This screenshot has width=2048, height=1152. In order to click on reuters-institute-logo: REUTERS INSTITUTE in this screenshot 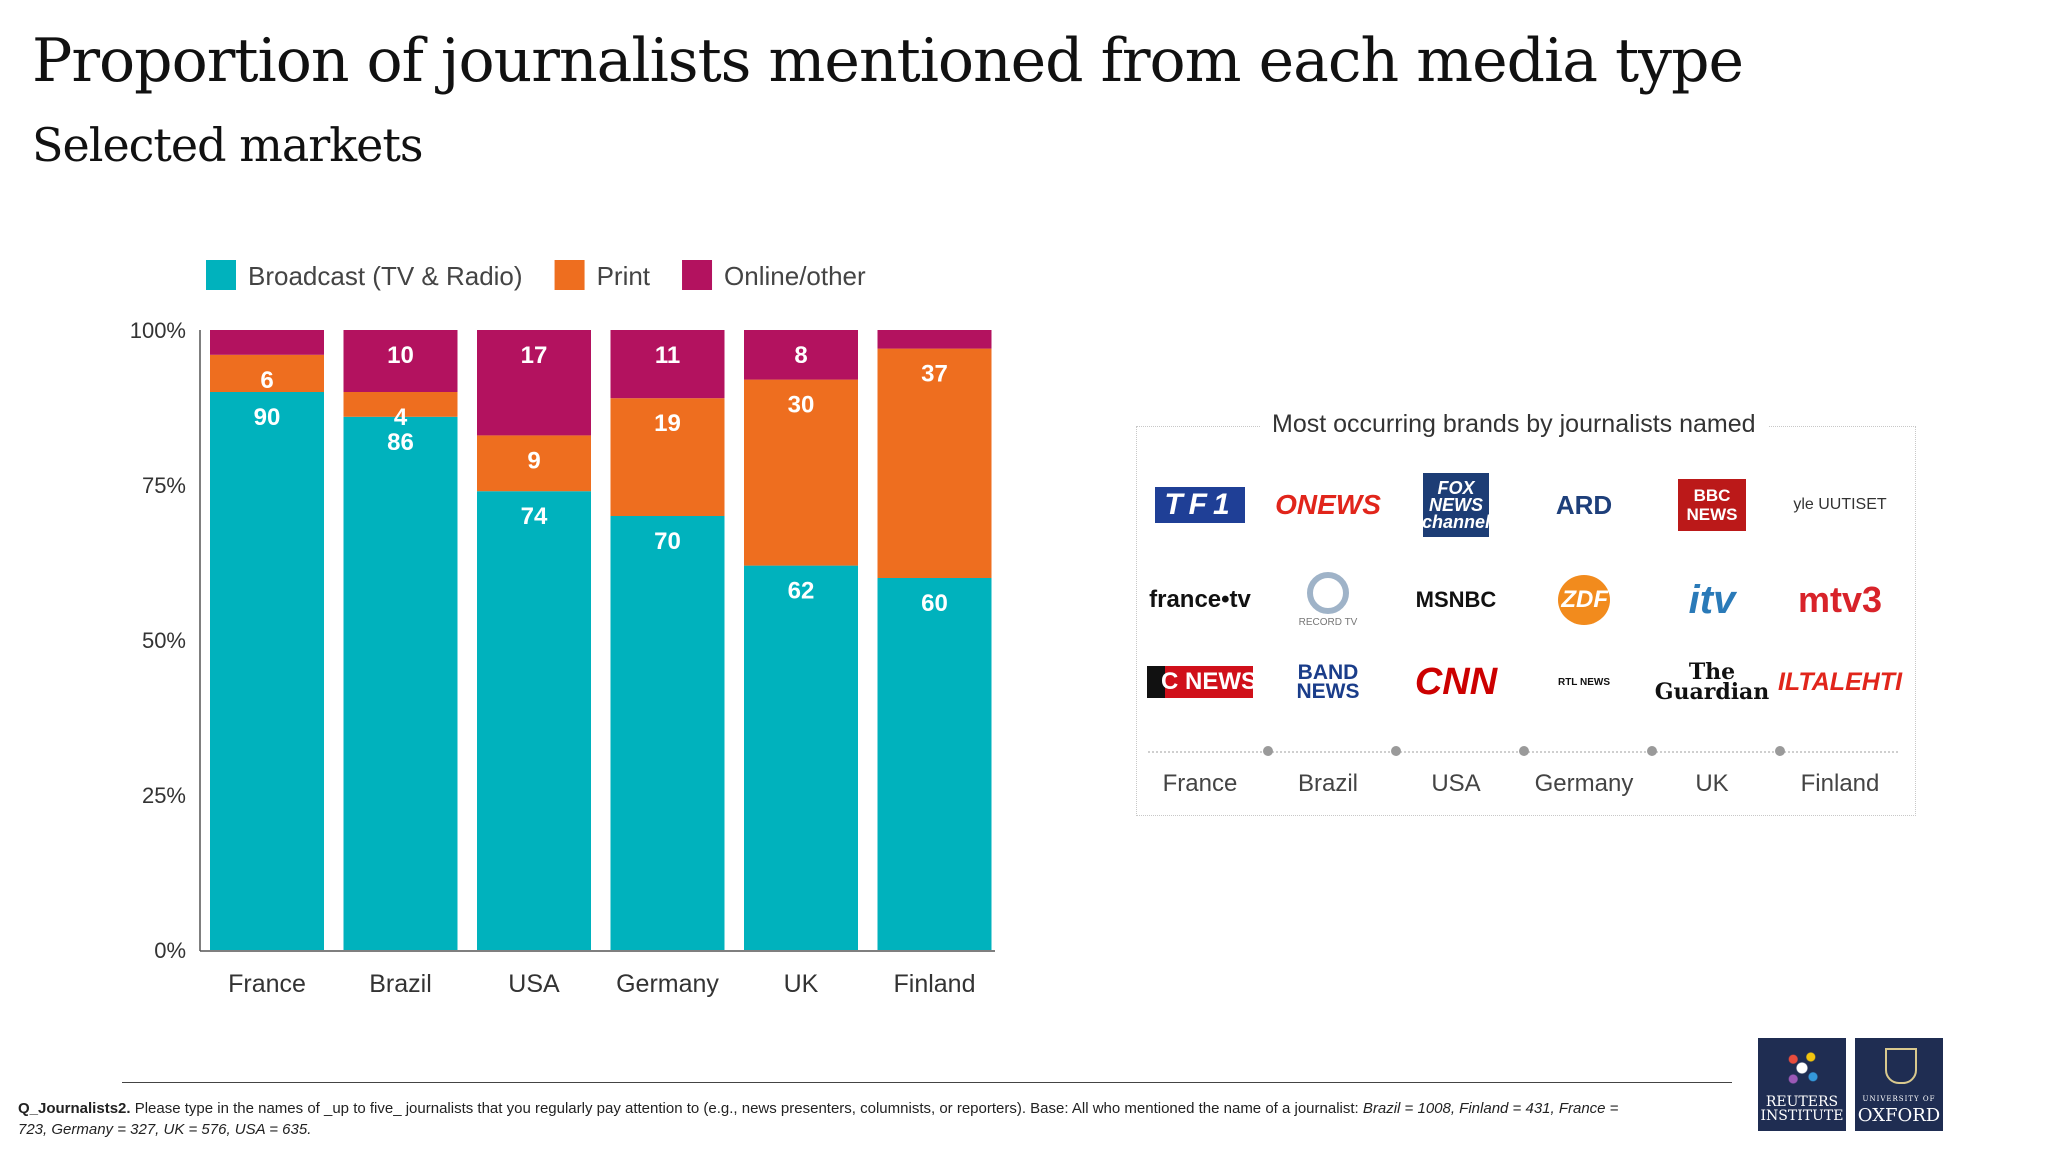, I will do `click(1802, 1084)`.